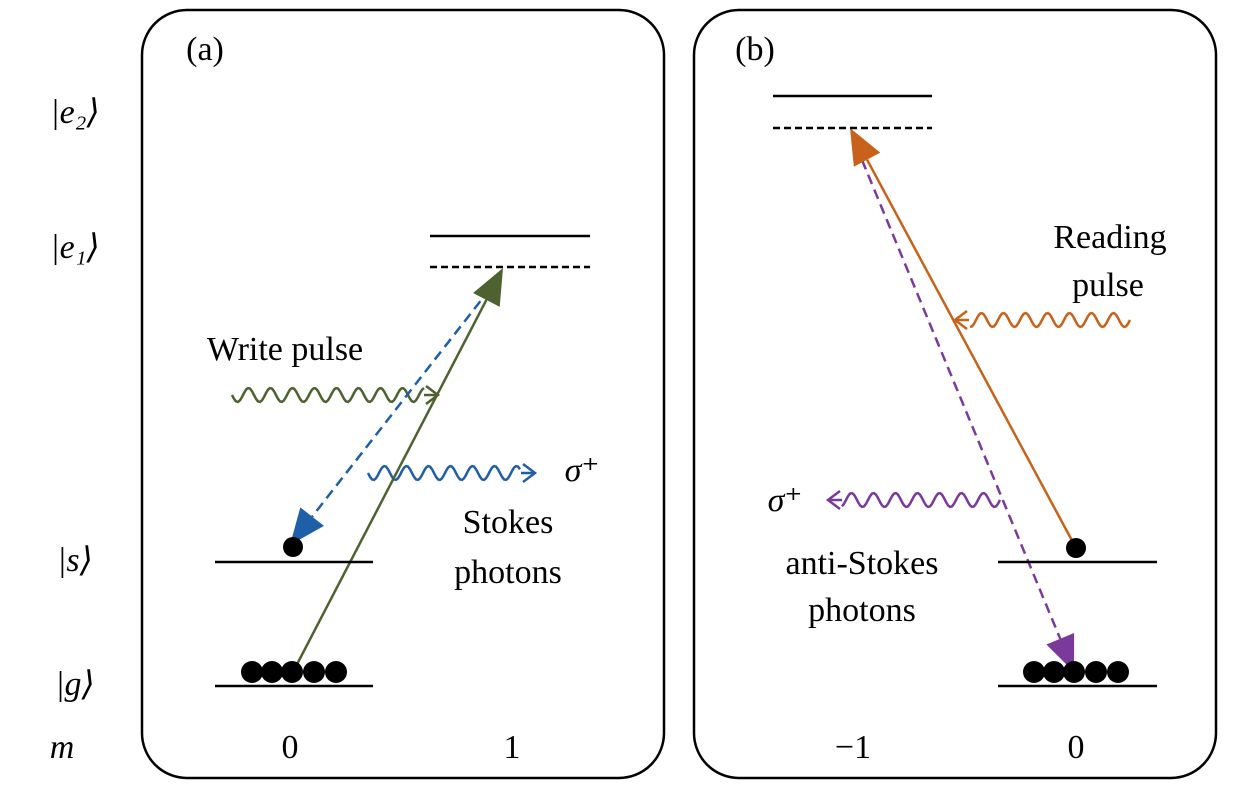 The image size is (1260, 787). I want to click on level-label: |e₂⟩, so click(75, 112).